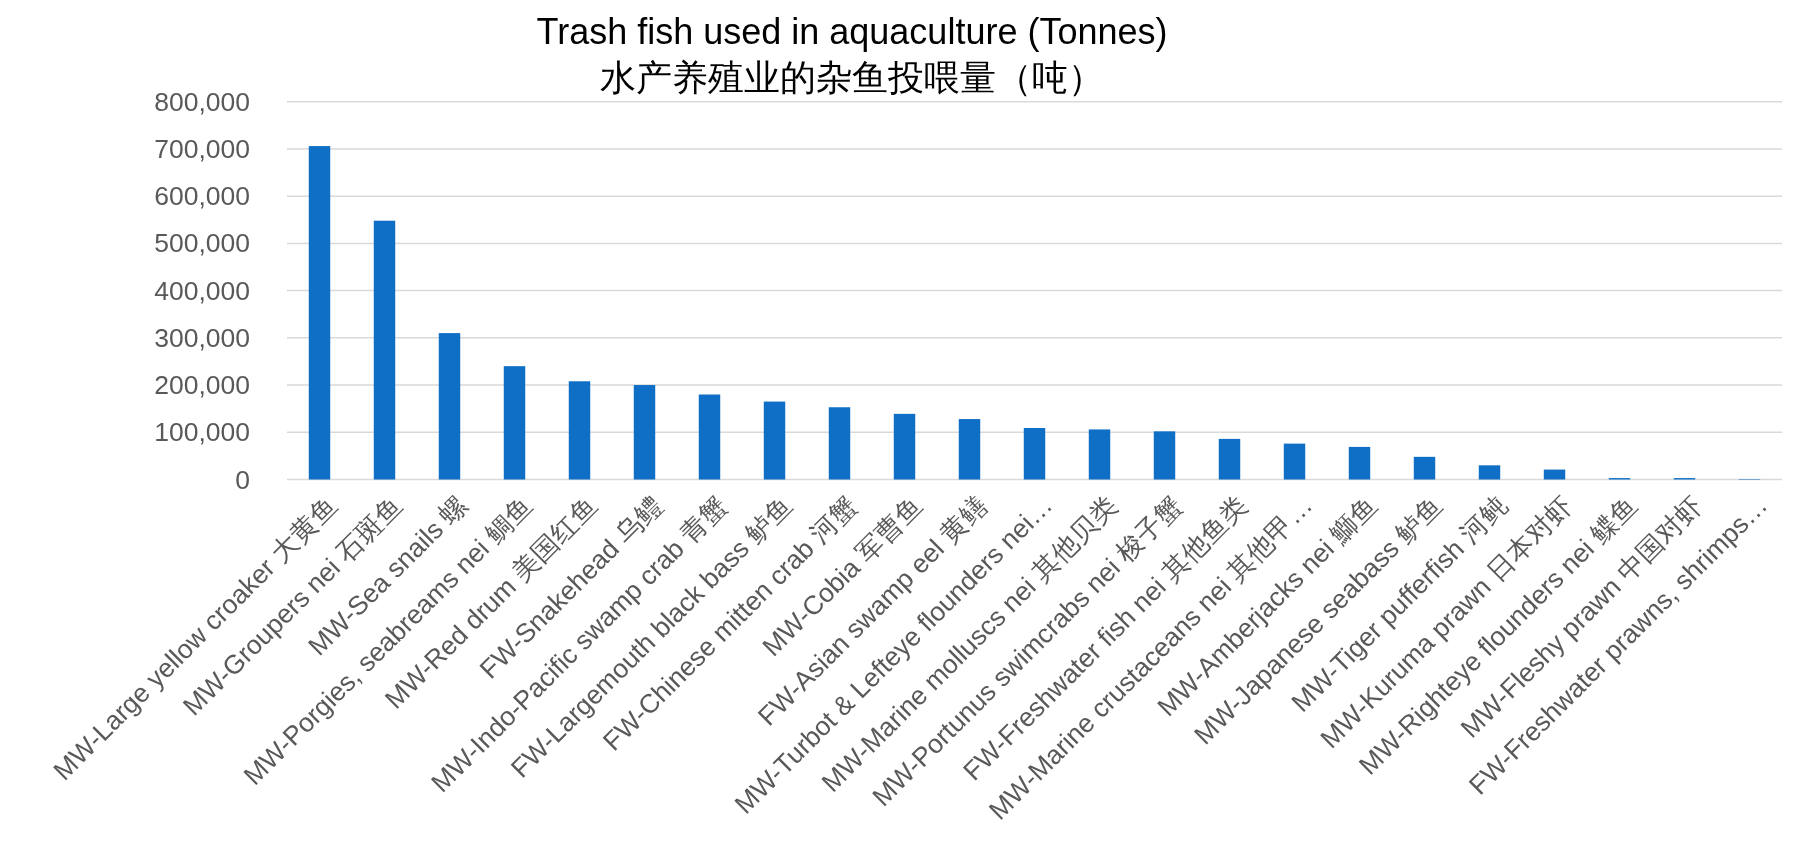 The height and width of the screenshot is (851, 1793). I want to click on y-tick-label: 100,000, so click(202, 432).